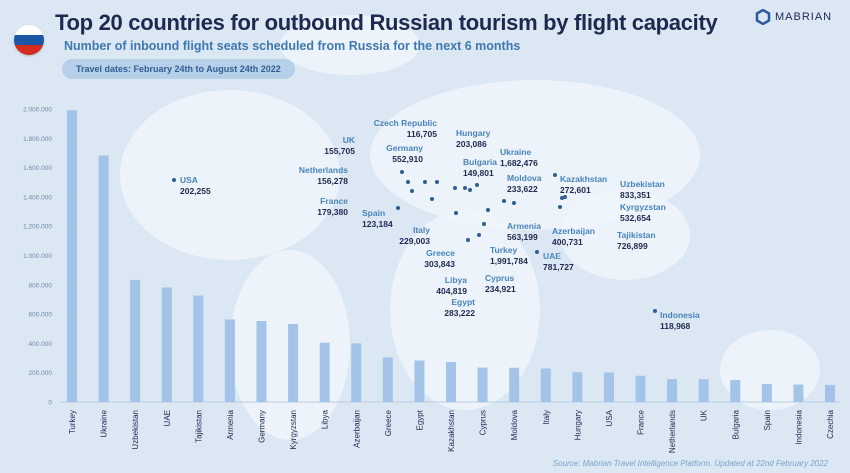  What do you see at coordinates (830, 423) in the screenshot?
I see `x-tick-label: Czechia` at bounding box center [830, 423].